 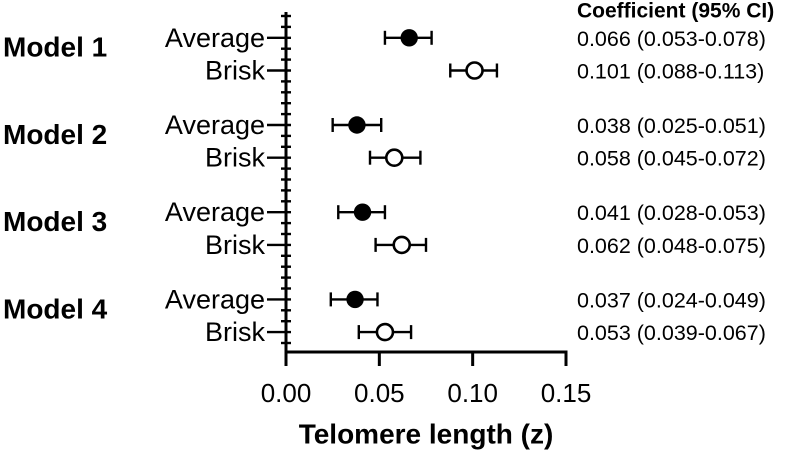 I want to click on model-label: Model 3, so click(x=55, y=221).